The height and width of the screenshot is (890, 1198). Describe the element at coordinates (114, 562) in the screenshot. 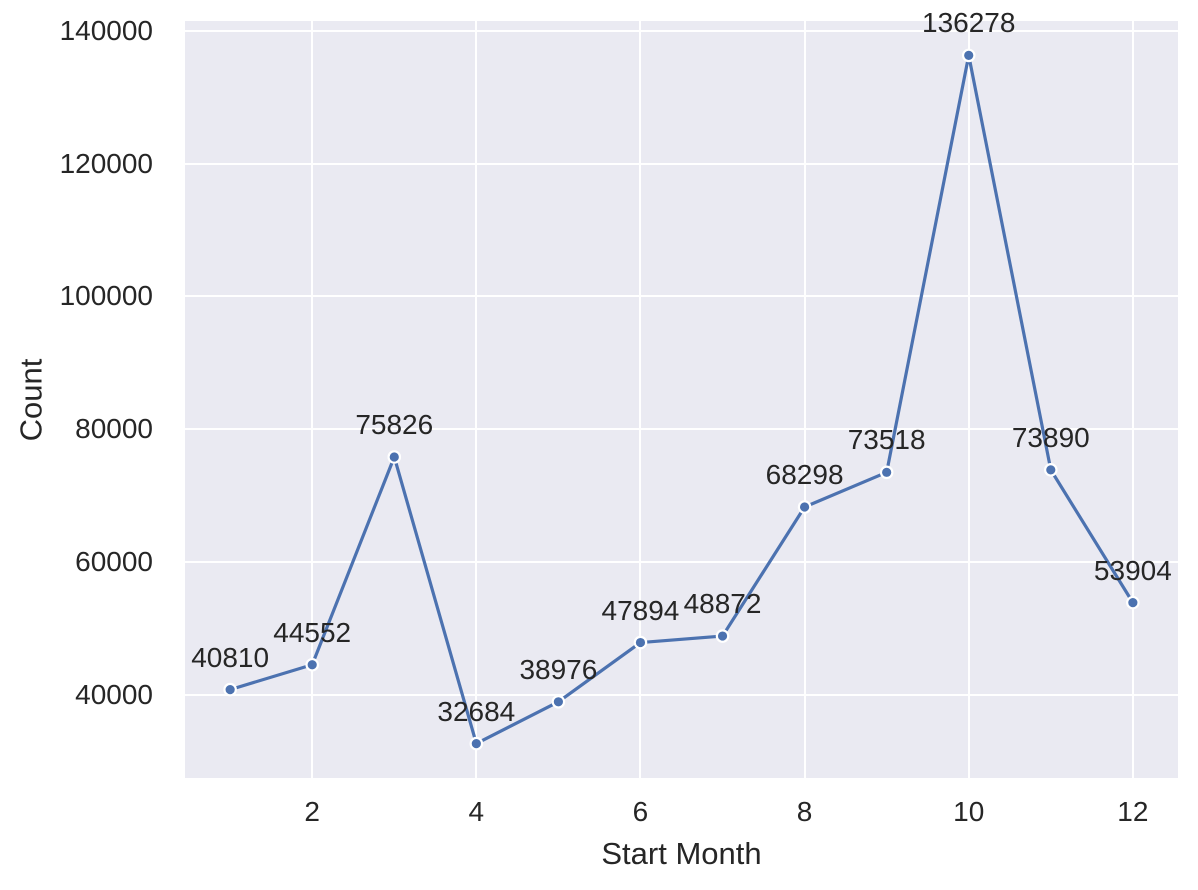

I see `y-tick-label: 60000` at that location.